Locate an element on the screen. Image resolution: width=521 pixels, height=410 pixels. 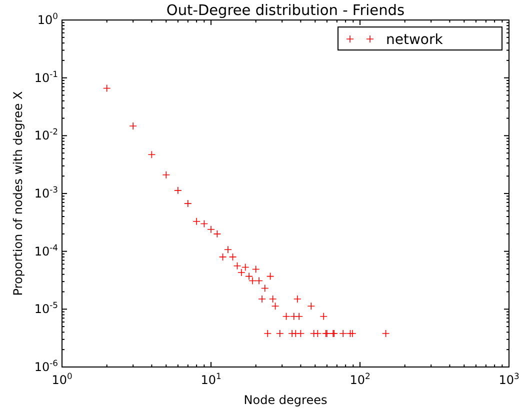
x-tick-label: 10$^{3}$ is located at coordinates (509, 379).